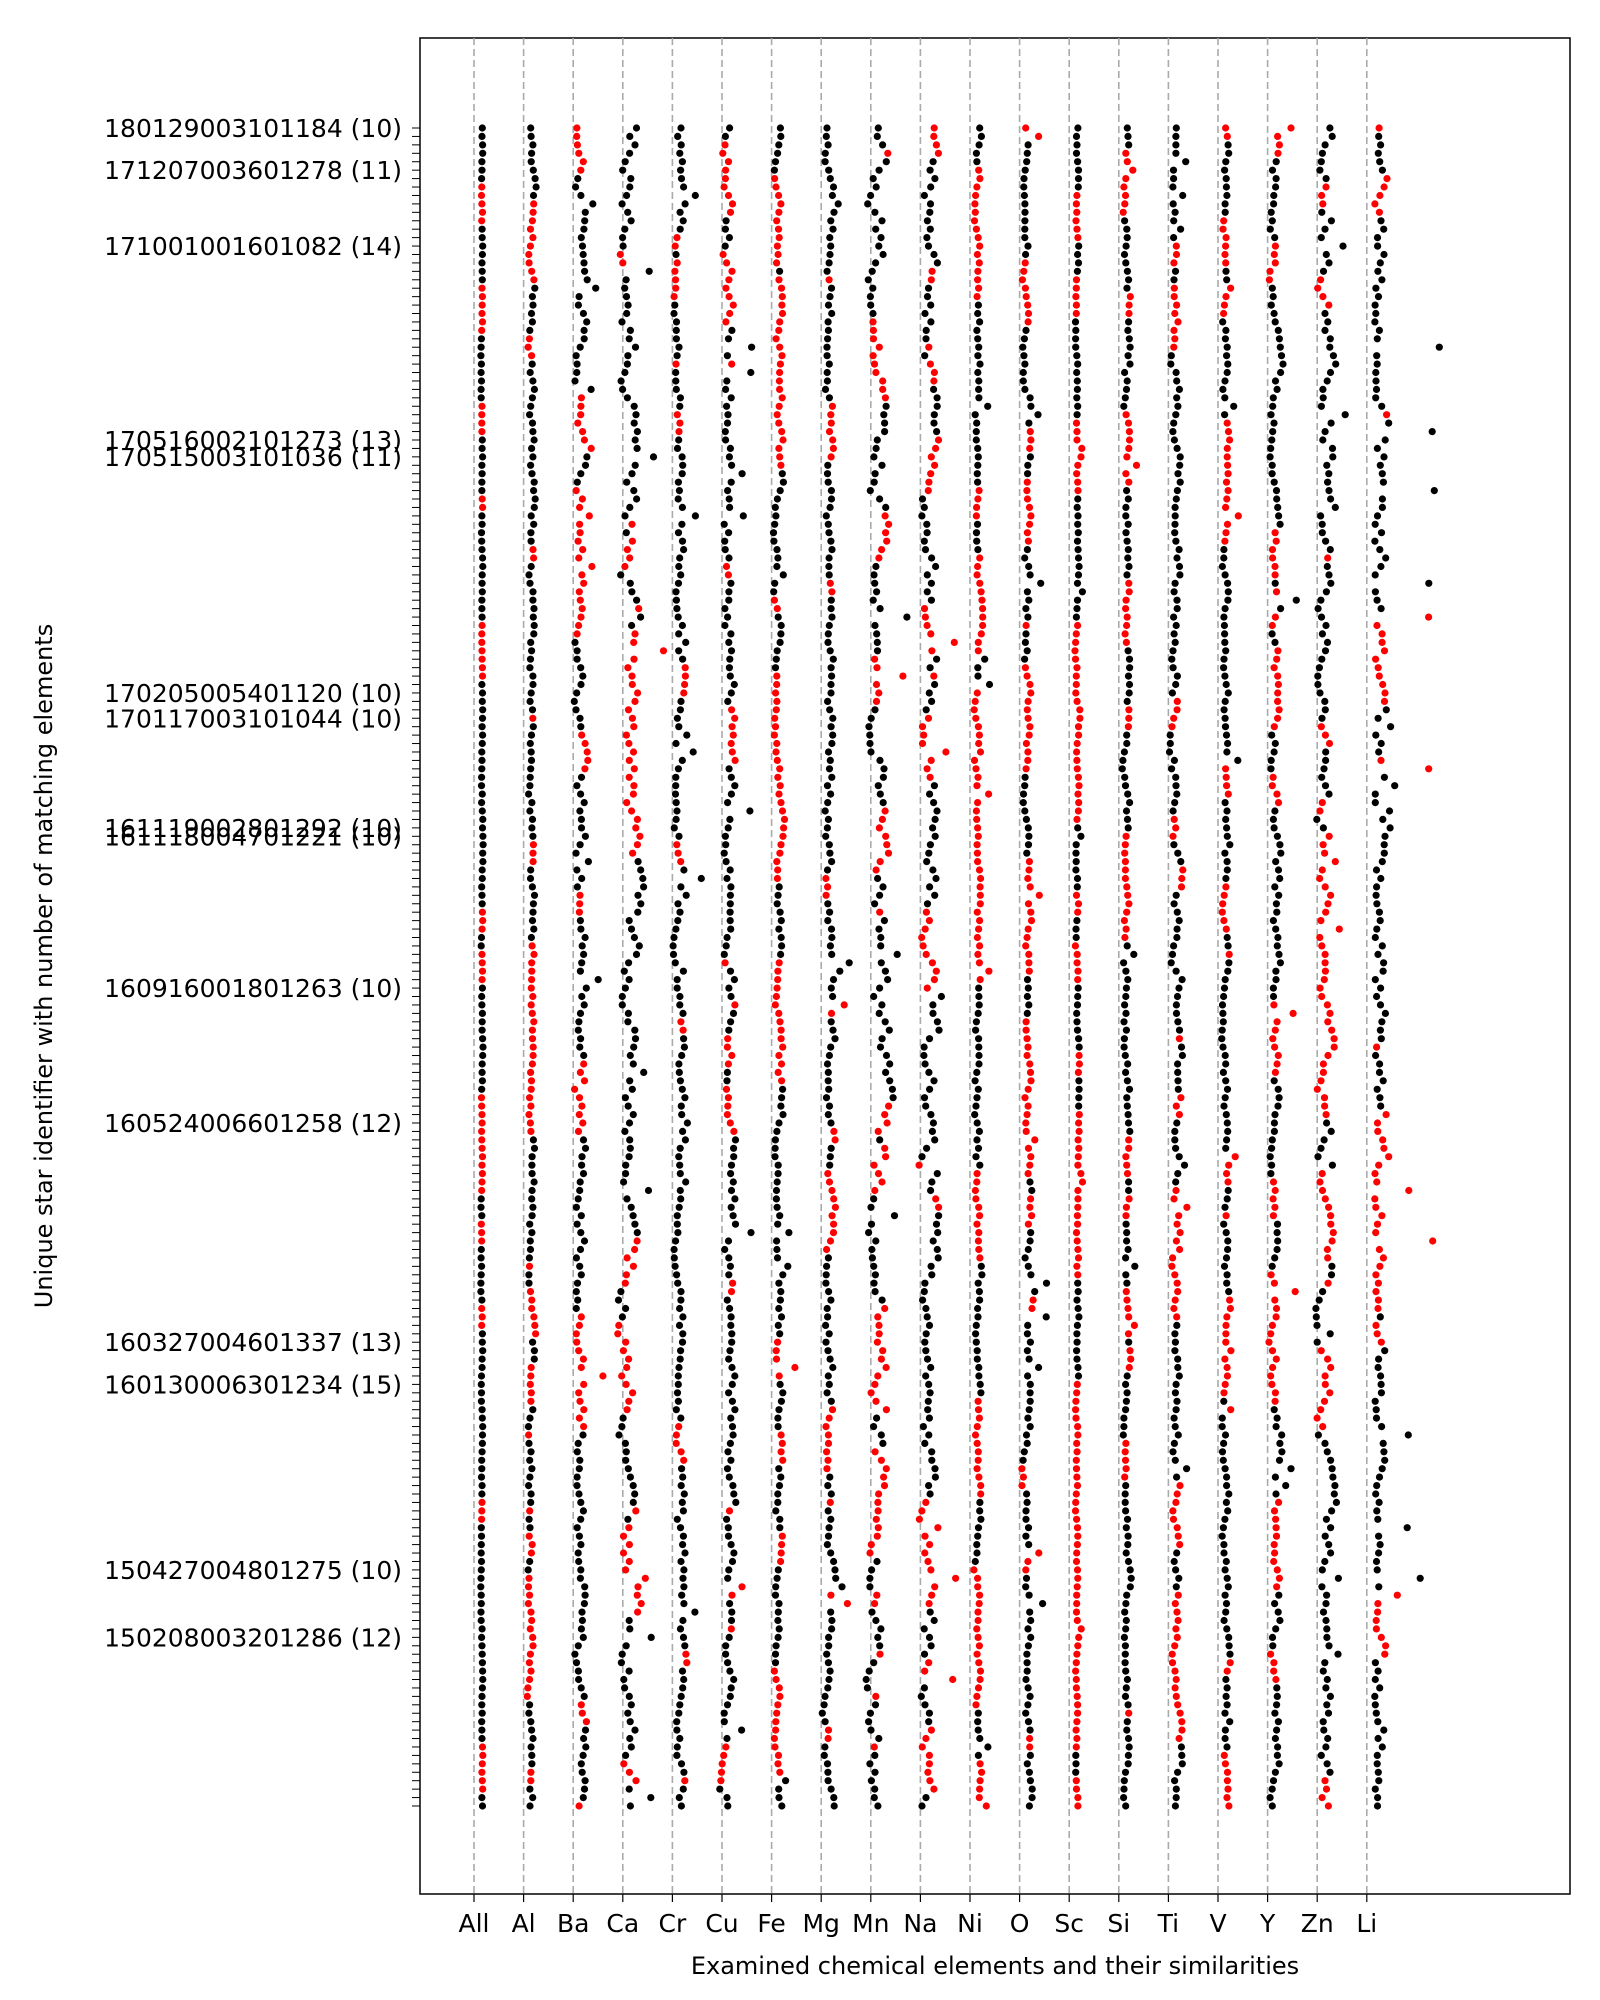 This screenshot has height=2000, width=1600. What do you see at coordinates (253, 170) in the screenshot?
I see `y-tick-label: 171207003601278 (11)` at bounding box center [253, 170].